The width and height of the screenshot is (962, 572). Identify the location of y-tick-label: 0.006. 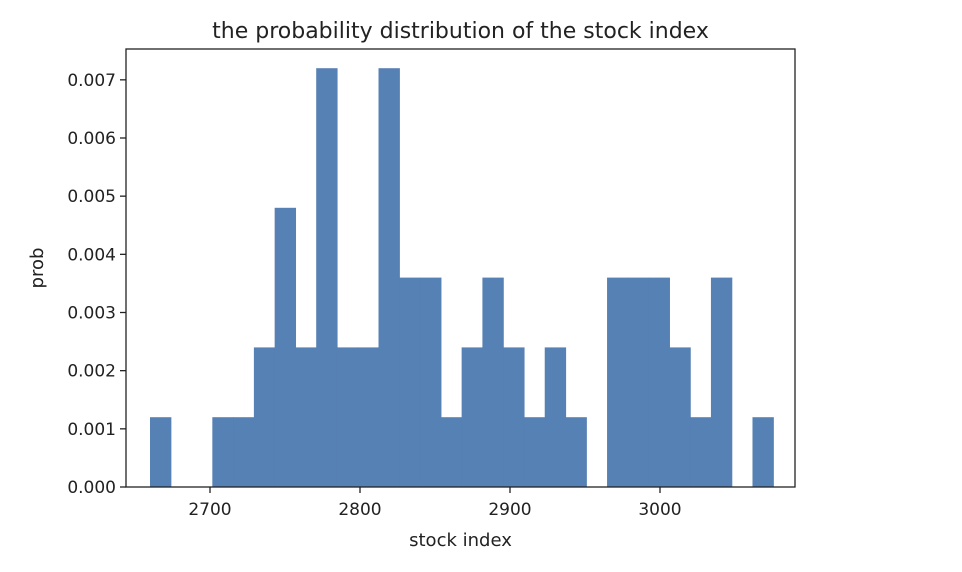
(91, 139).